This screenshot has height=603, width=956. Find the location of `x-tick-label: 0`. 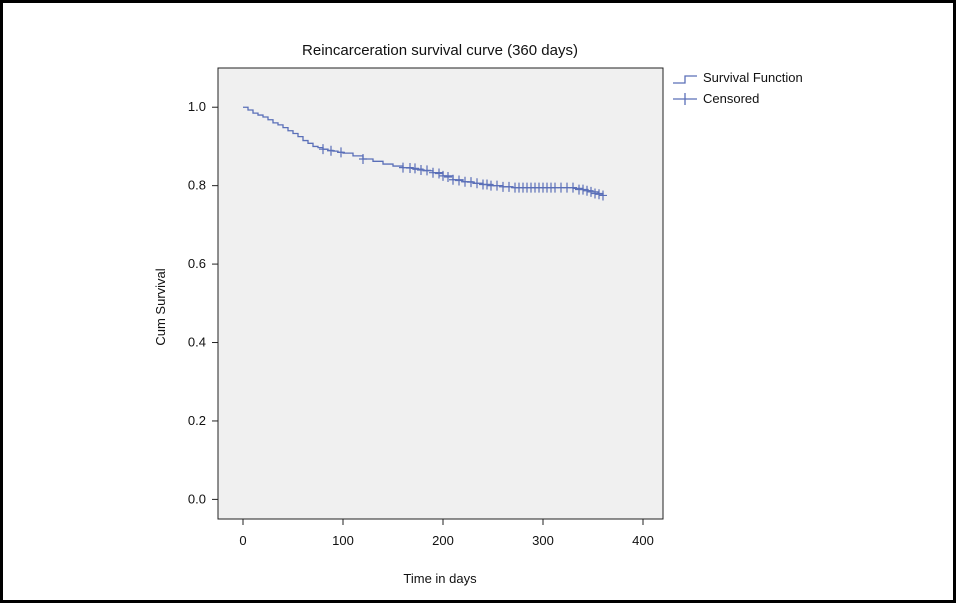

x-tick-label: 0 is located at coordinates (242, 540).